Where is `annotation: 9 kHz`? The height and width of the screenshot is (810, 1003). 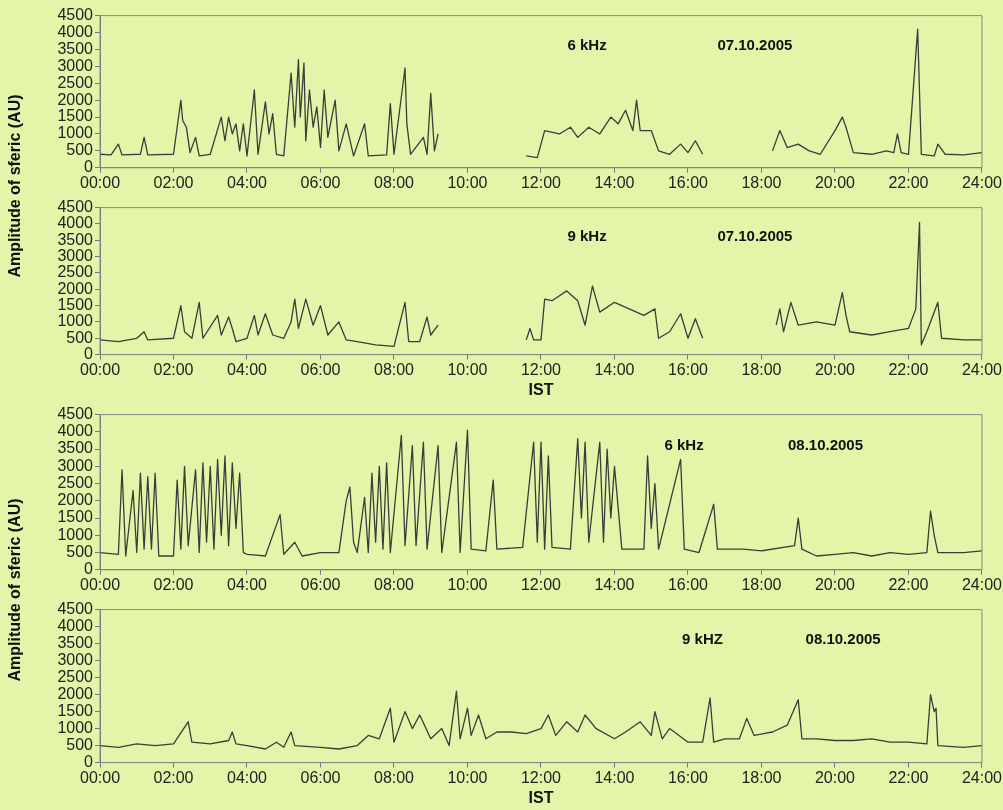 annotation: 9 kHz is located at coordinates (587, 236).